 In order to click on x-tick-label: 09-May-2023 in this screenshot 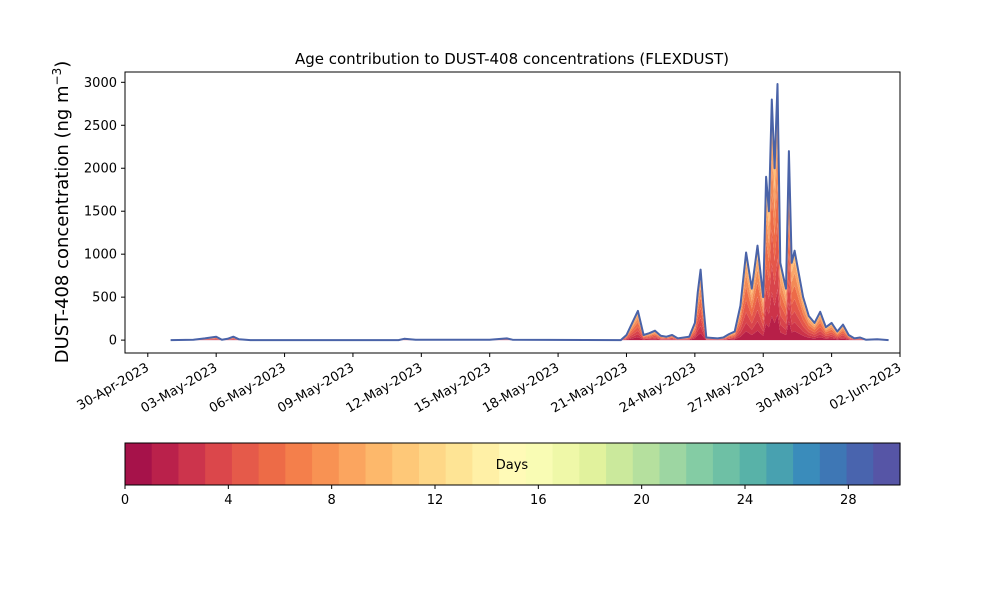, I will do `click(316, 388)`.